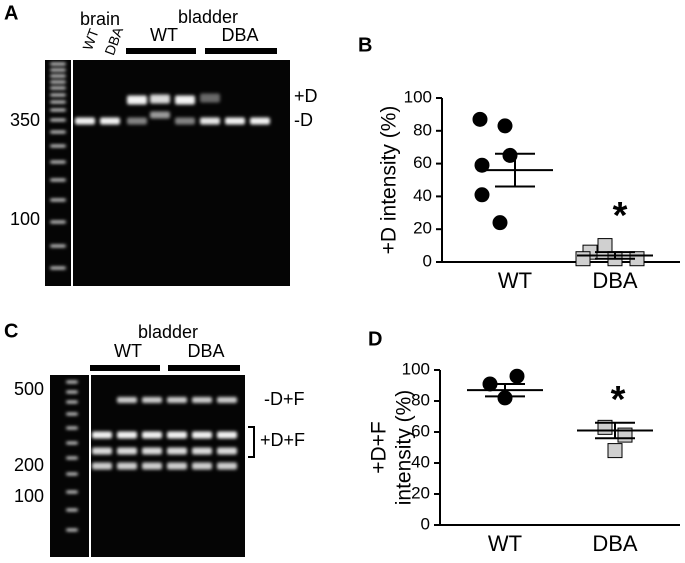 This screenshot has width=685, height=563. I want to click on y-axis-label: intensity (%), so click(404, 448).